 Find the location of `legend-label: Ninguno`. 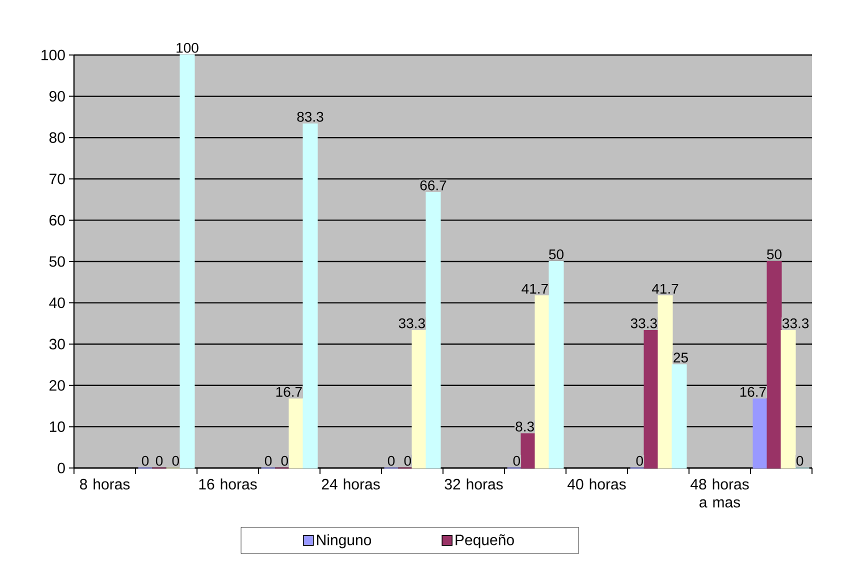

legend-label: Ninguno is located at coordinates (344, 541).